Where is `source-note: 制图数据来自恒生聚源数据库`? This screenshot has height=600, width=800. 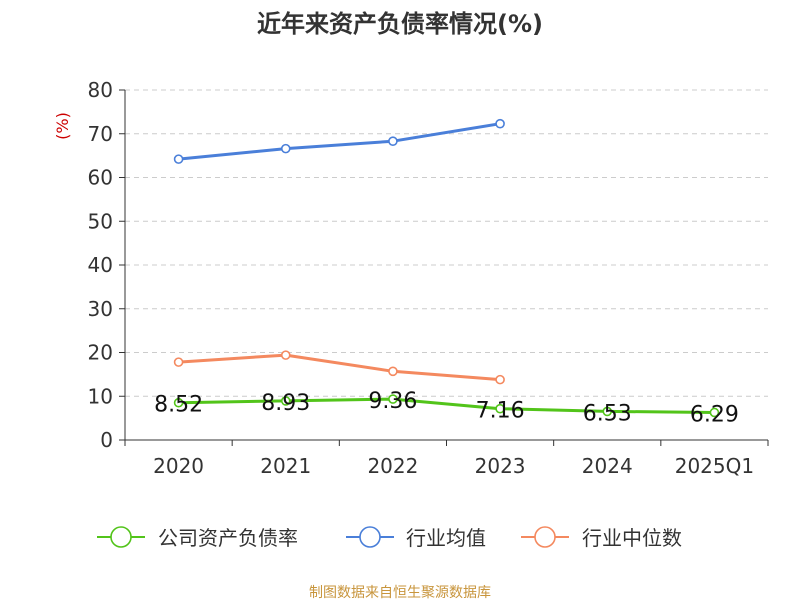
source-note: 制图数据来自恒生聚源数据库 is located at coordinates (400, 592).